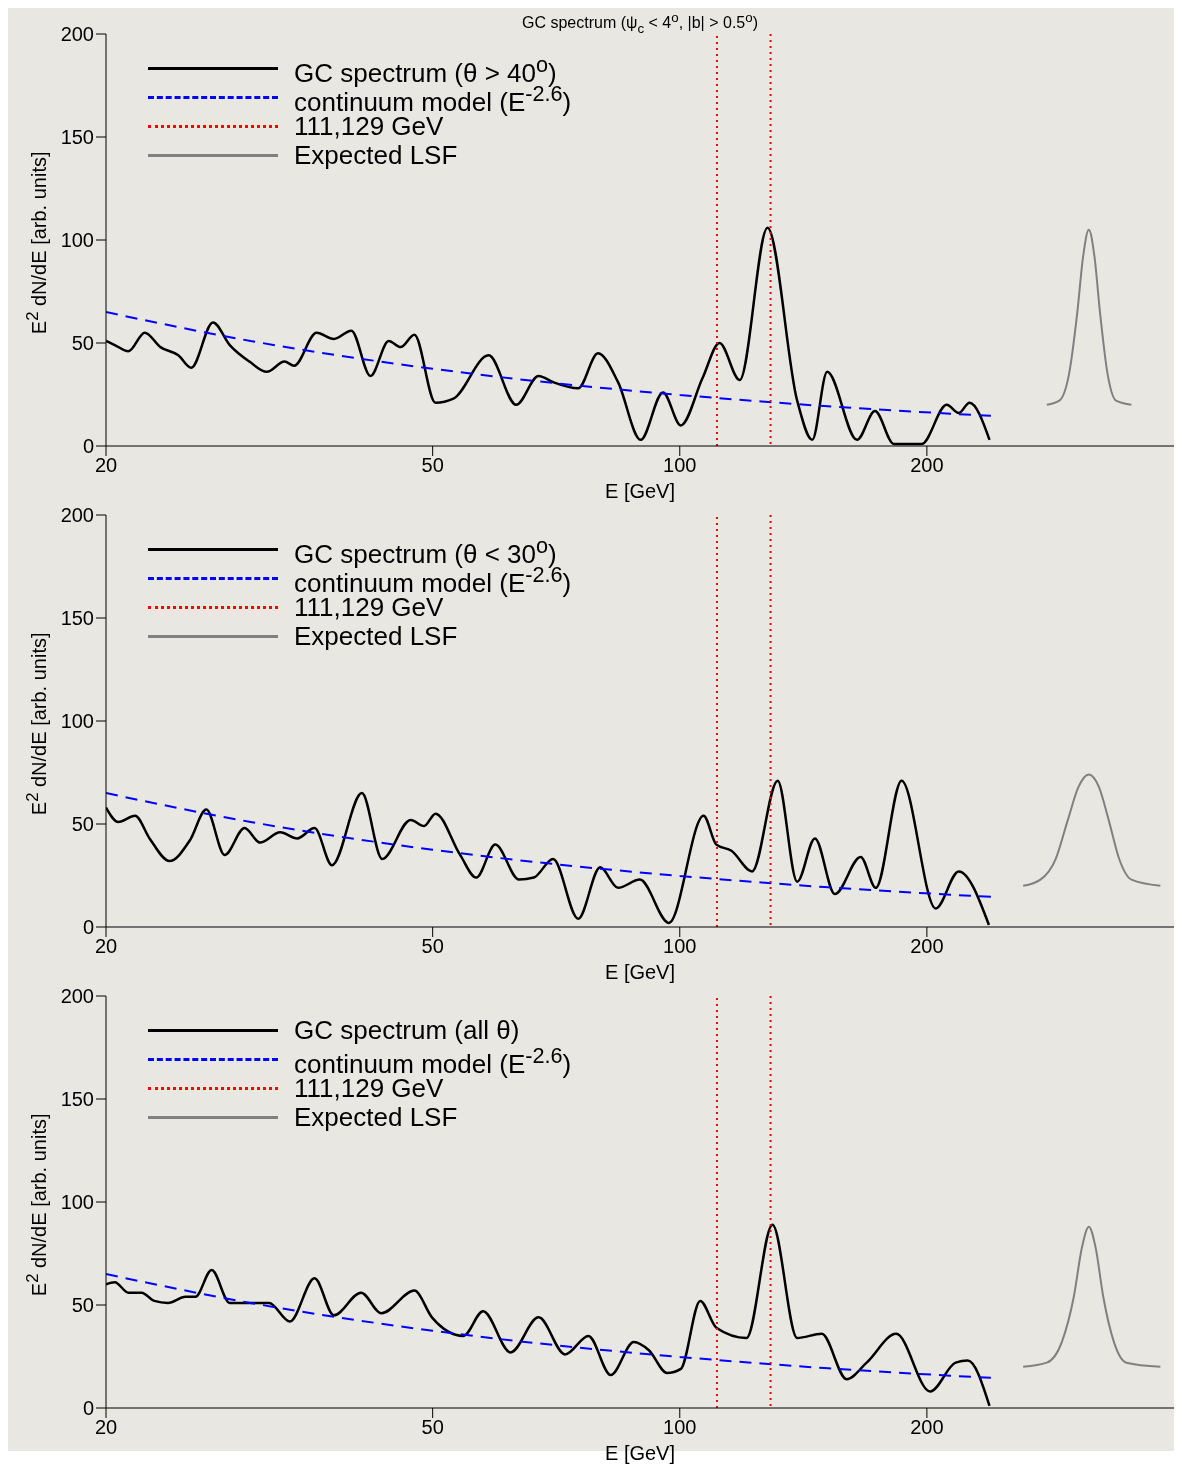 The image size is (1182, 1468). What do you see at coordinates (640, 23) in the screenshot?
I see `chart-title: GC spectrum (ψ$_{c}$ < 4$^{o}$, |b| > 0.5$^{o}$)` at bounding box center [640, 23].